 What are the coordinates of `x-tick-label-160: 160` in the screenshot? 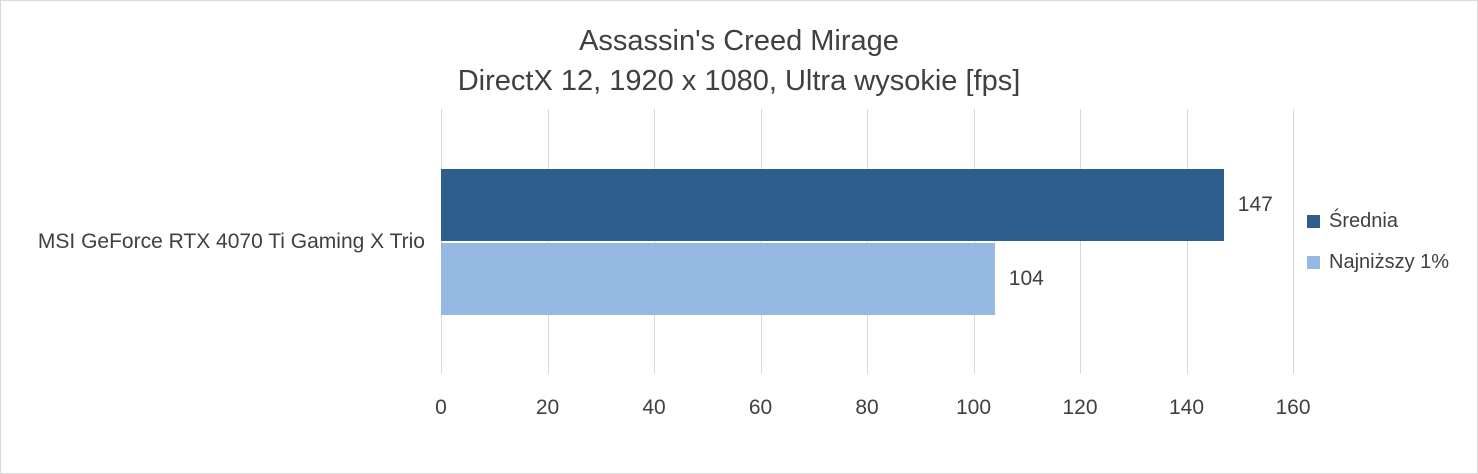 It's located at (1293, 407).